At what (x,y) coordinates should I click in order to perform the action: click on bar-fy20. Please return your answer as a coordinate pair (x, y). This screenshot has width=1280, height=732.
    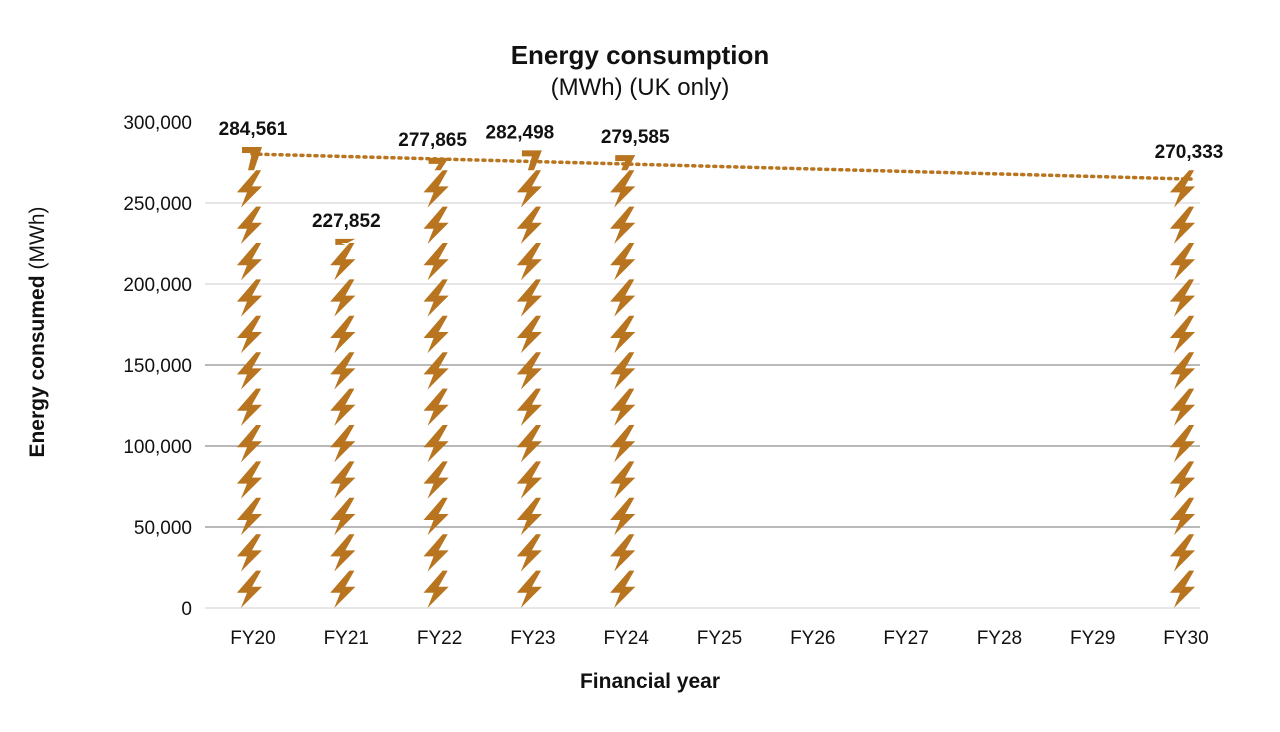
    Looking at the image, I should click on (249, 377).